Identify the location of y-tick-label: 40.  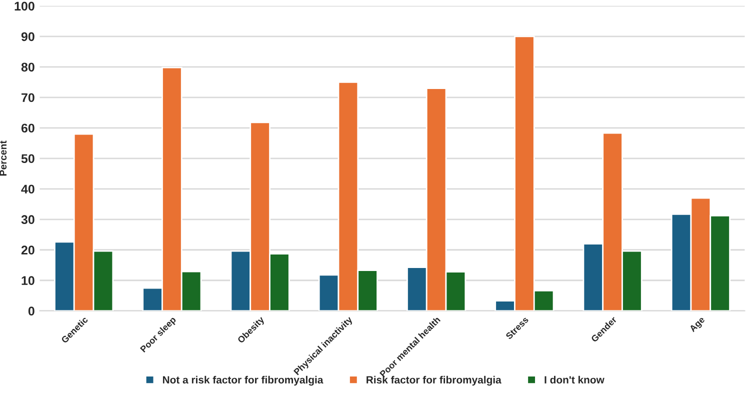
(27, 189).